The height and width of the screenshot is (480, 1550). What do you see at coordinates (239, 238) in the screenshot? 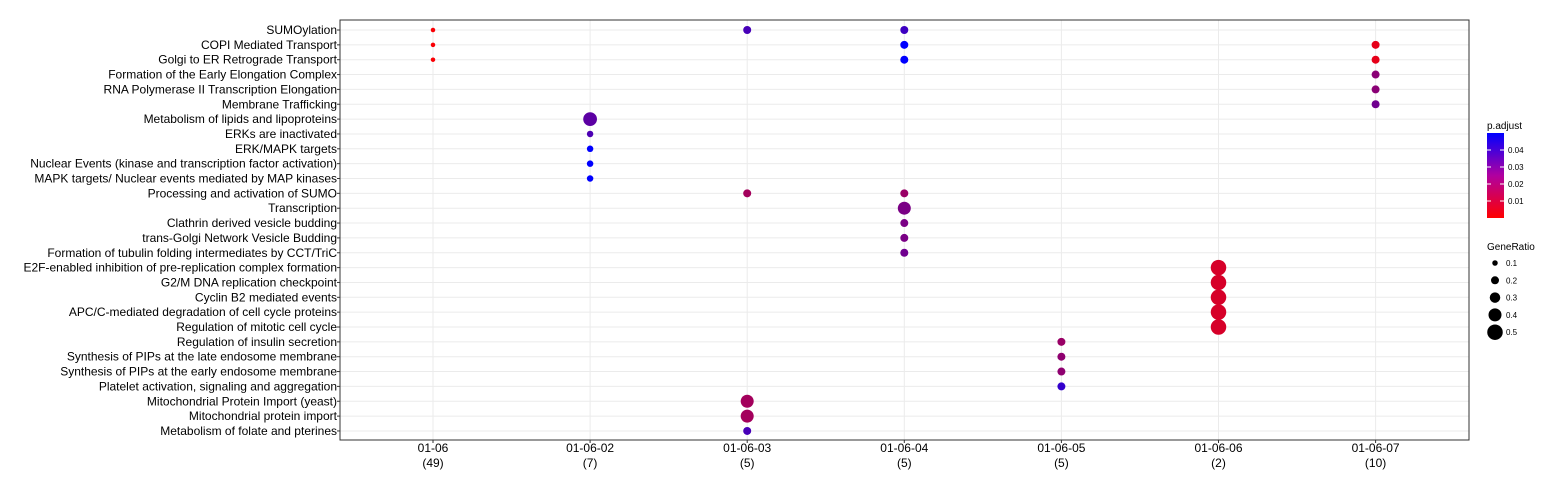
I see `y-tick-label: trans-Golgi Network Vesicle Budding` at bounding box center [239, 238].